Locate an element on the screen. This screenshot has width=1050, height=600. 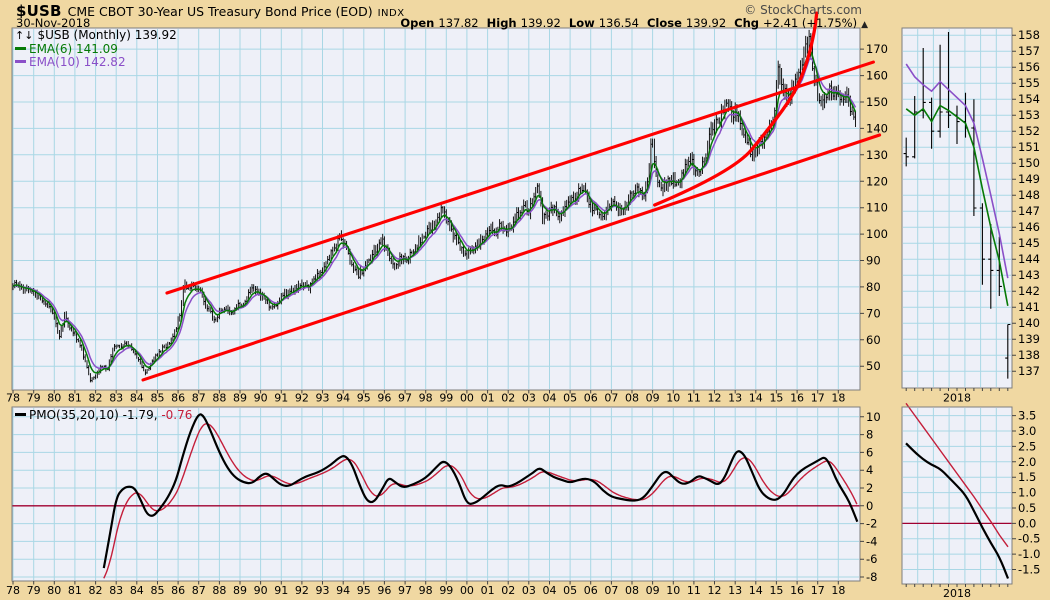
svg-text: 158 is located at coordinates (1029, 35).